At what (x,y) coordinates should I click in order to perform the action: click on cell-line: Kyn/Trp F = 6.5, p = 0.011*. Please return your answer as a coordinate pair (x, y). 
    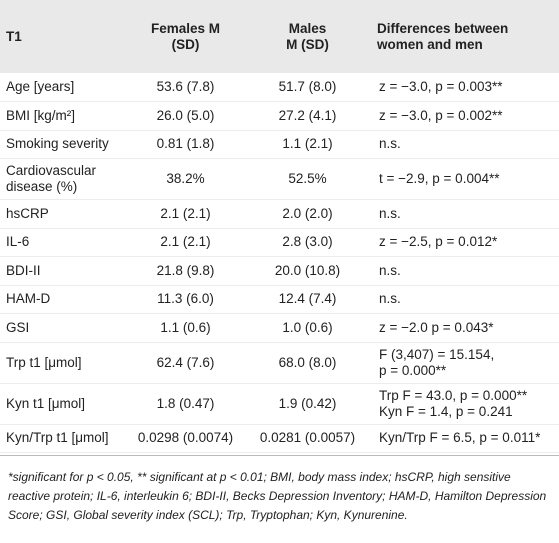
    Looking at the image, I should click on (460, 438).